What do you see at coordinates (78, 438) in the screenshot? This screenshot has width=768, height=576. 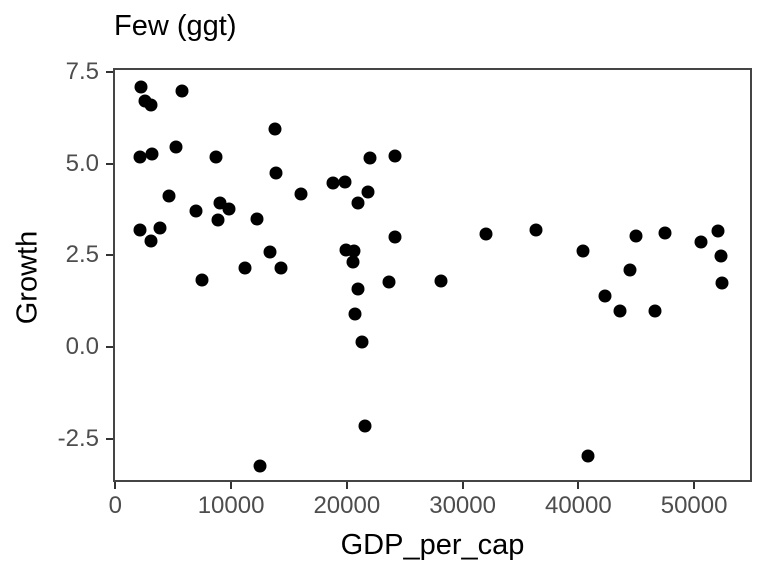 I see `y-tick-label: -2.5` at bounding box center [78, 438].